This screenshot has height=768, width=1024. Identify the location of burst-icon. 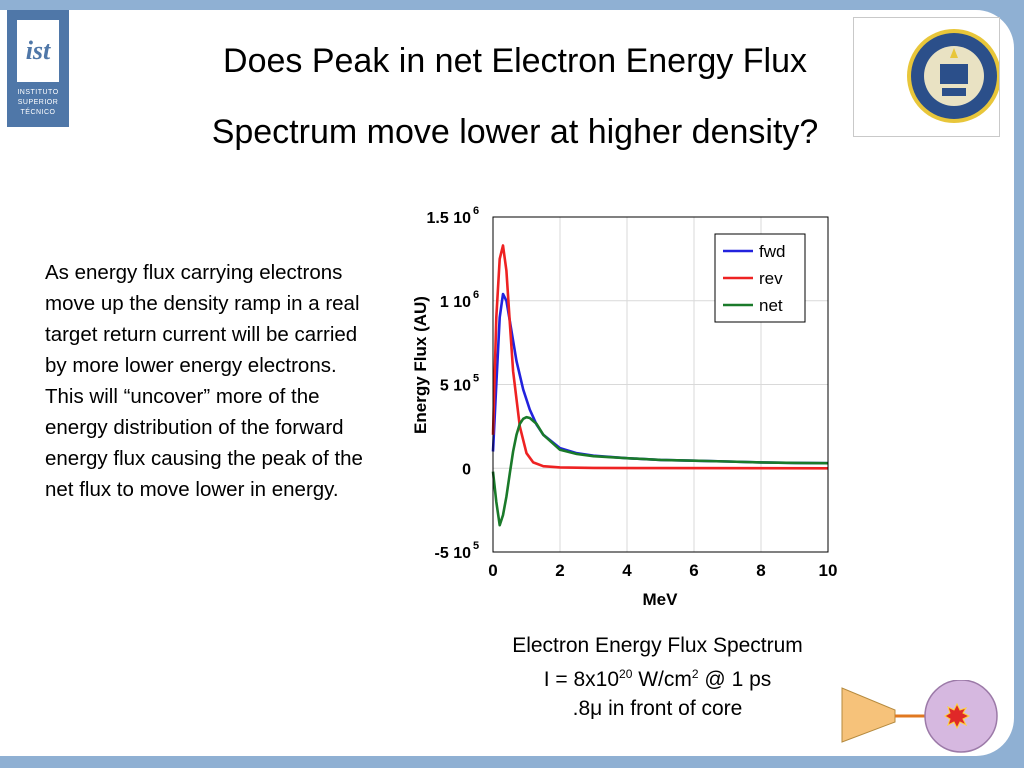
(957, 716).